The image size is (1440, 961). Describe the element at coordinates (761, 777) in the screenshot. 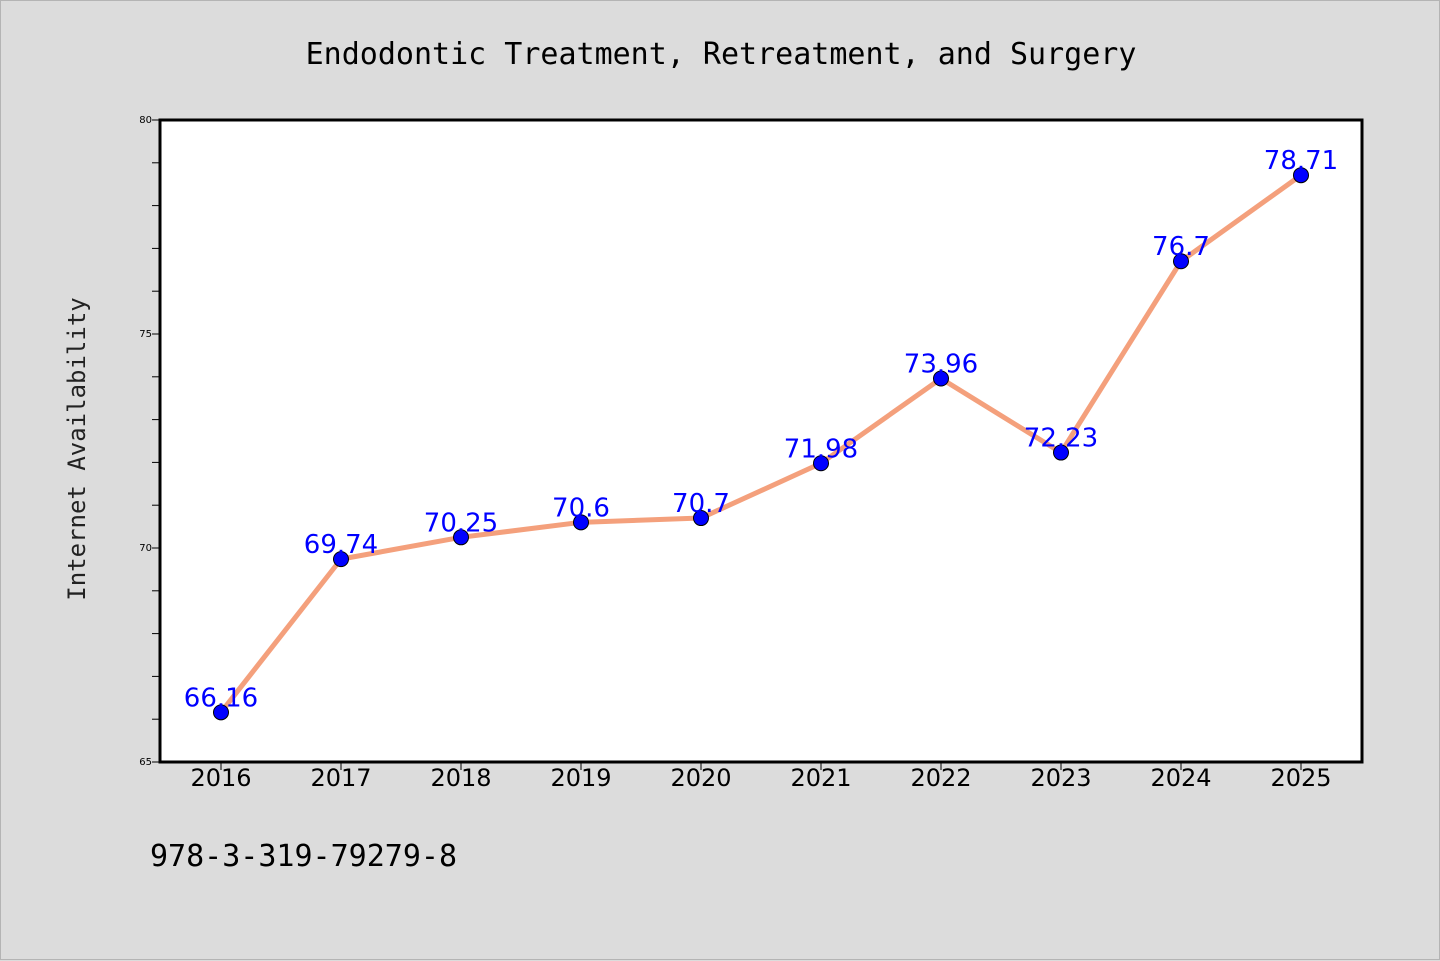

I see `x-axis: 2016 2017 2018 2019 2020 2021 2022 2023 2024 2025` at that location.